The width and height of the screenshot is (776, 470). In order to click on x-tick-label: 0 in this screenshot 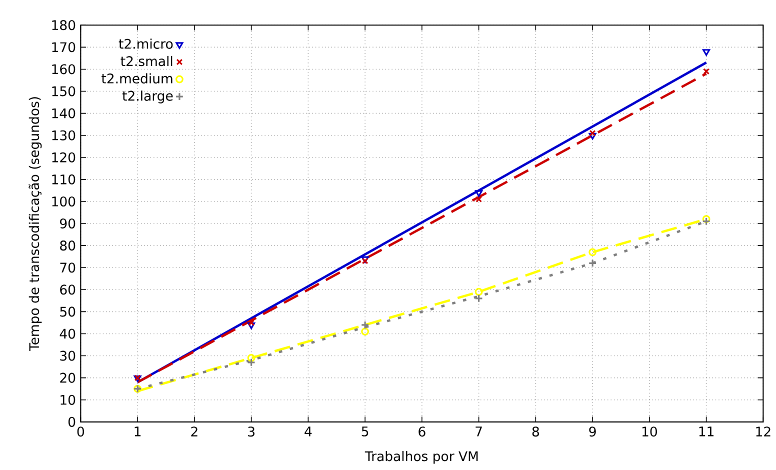, I will do `click(80, 431)`.